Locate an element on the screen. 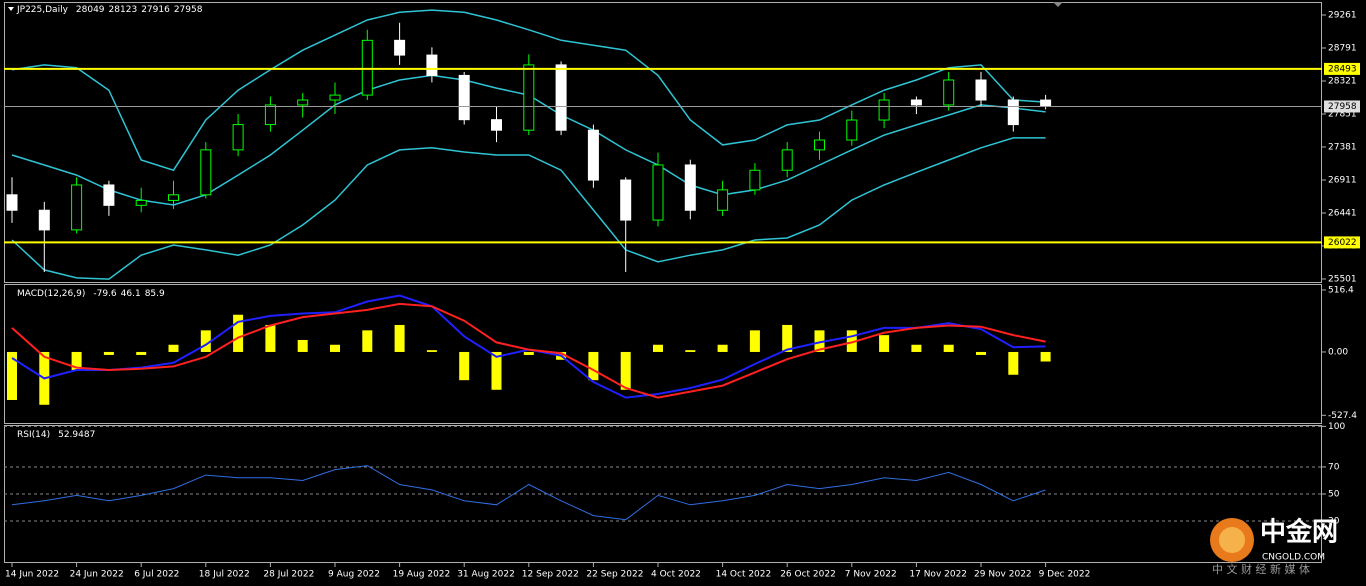  macd-line is located at coordinates (528, 350).